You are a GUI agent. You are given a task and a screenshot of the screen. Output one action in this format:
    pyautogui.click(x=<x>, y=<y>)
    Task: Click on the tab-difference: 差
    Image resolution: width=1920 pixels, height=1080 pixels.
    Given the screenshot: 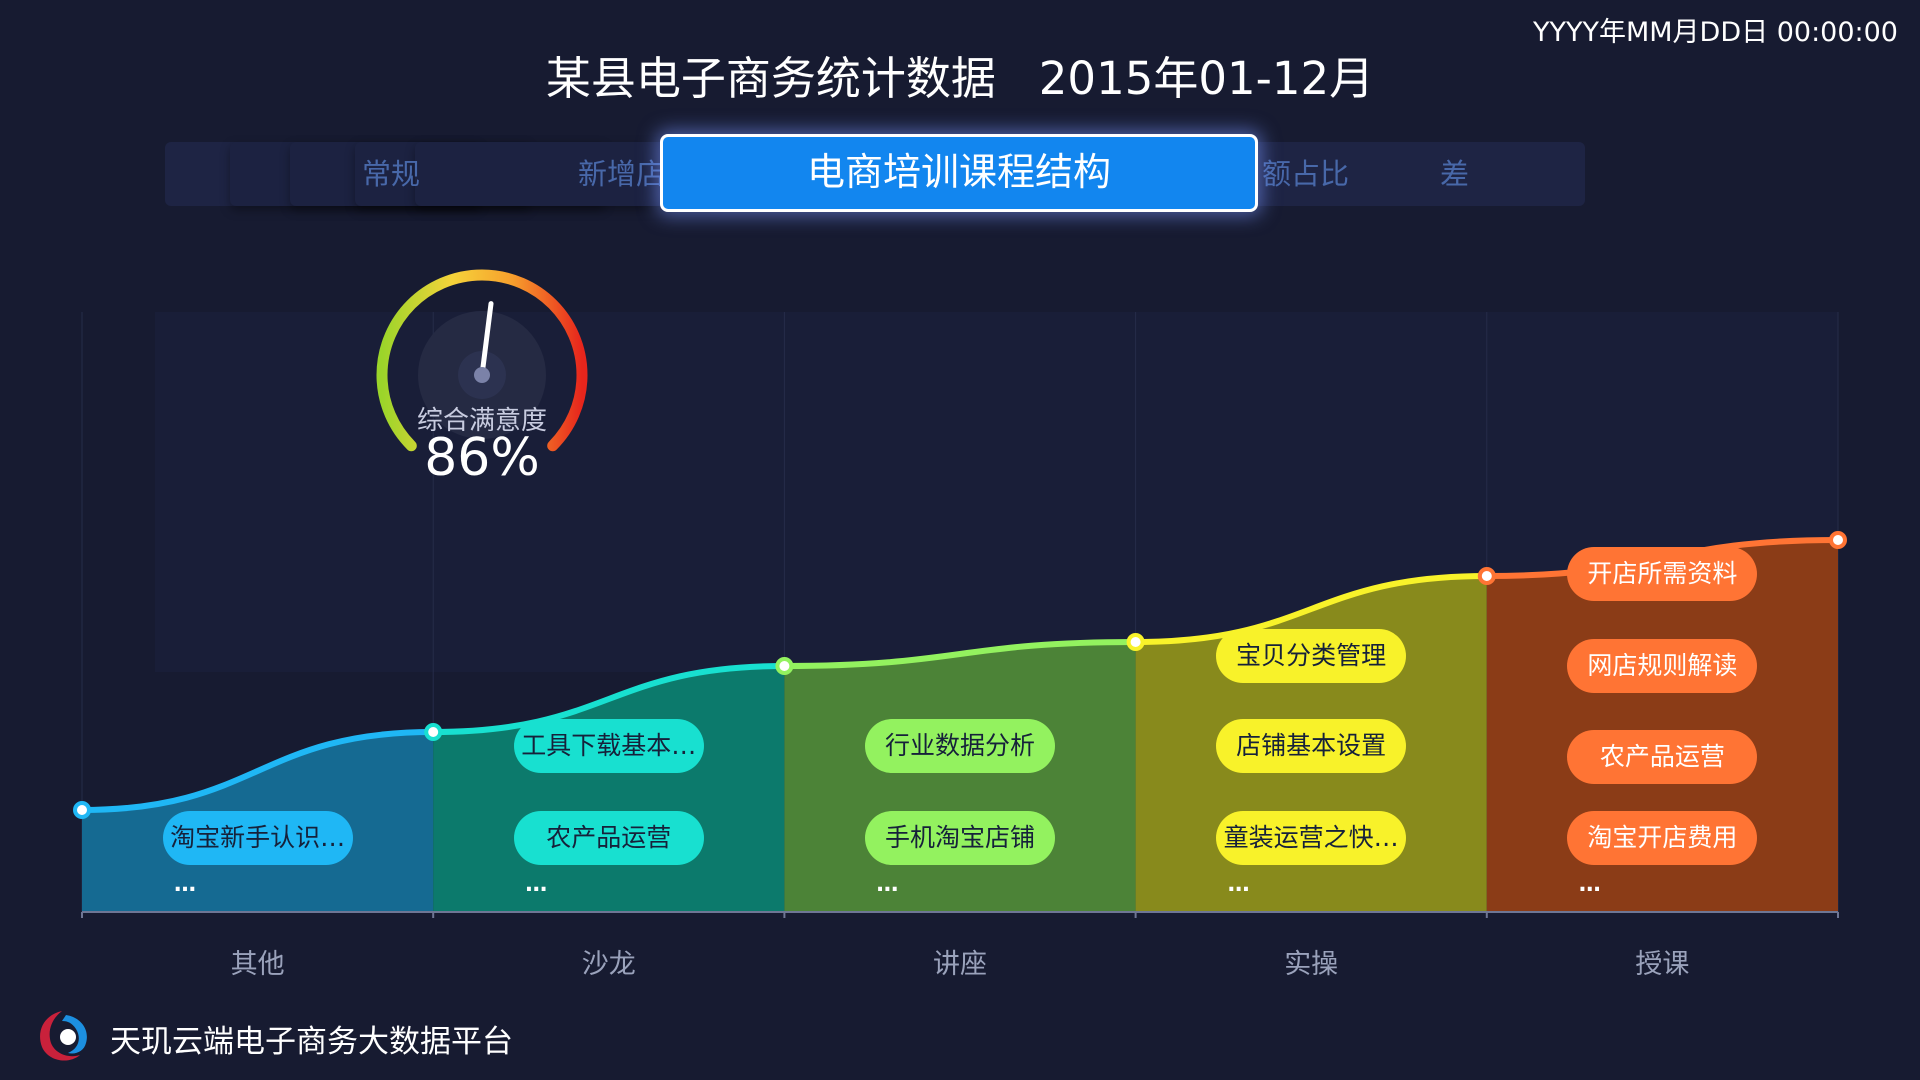 What is the action you would take?
    pyautogui.click(x=1455, y=174)
    